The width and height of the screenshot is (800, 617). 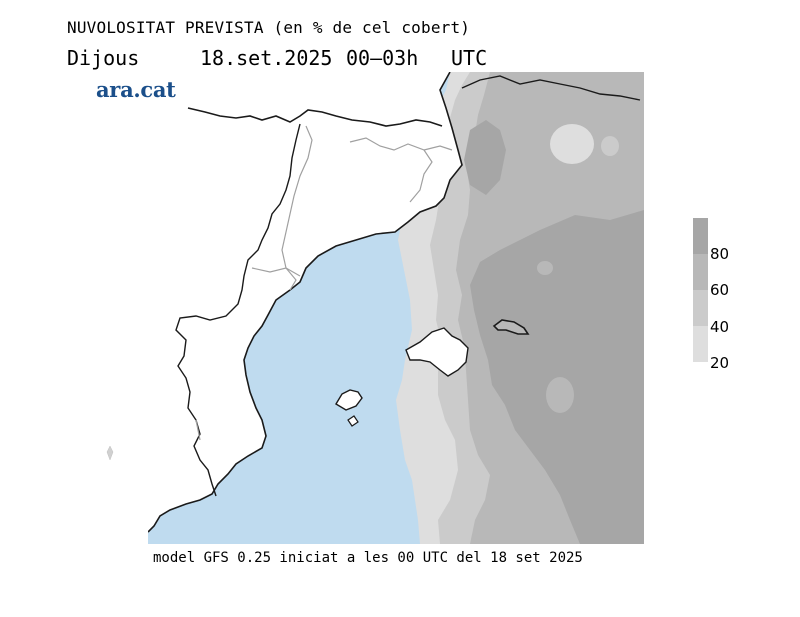 What do you see at coordinates (136, 89) in the screenshot?
I see `ara-cat-logo: ara.cat` at bounding box center [136, 89].